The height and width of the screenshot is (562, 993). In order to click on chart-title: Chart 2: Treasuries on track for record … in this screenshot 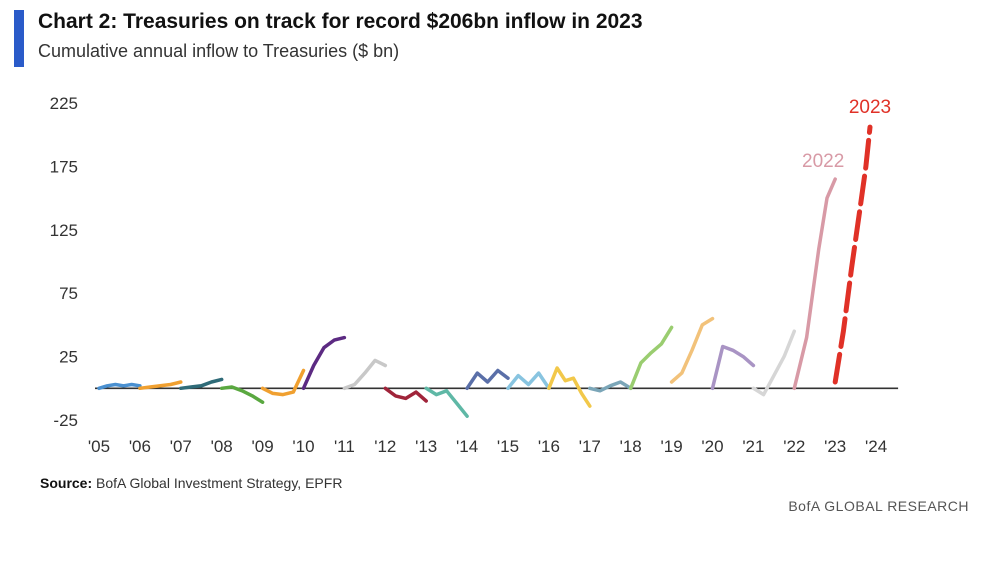, I will do `click(340, 21)`.